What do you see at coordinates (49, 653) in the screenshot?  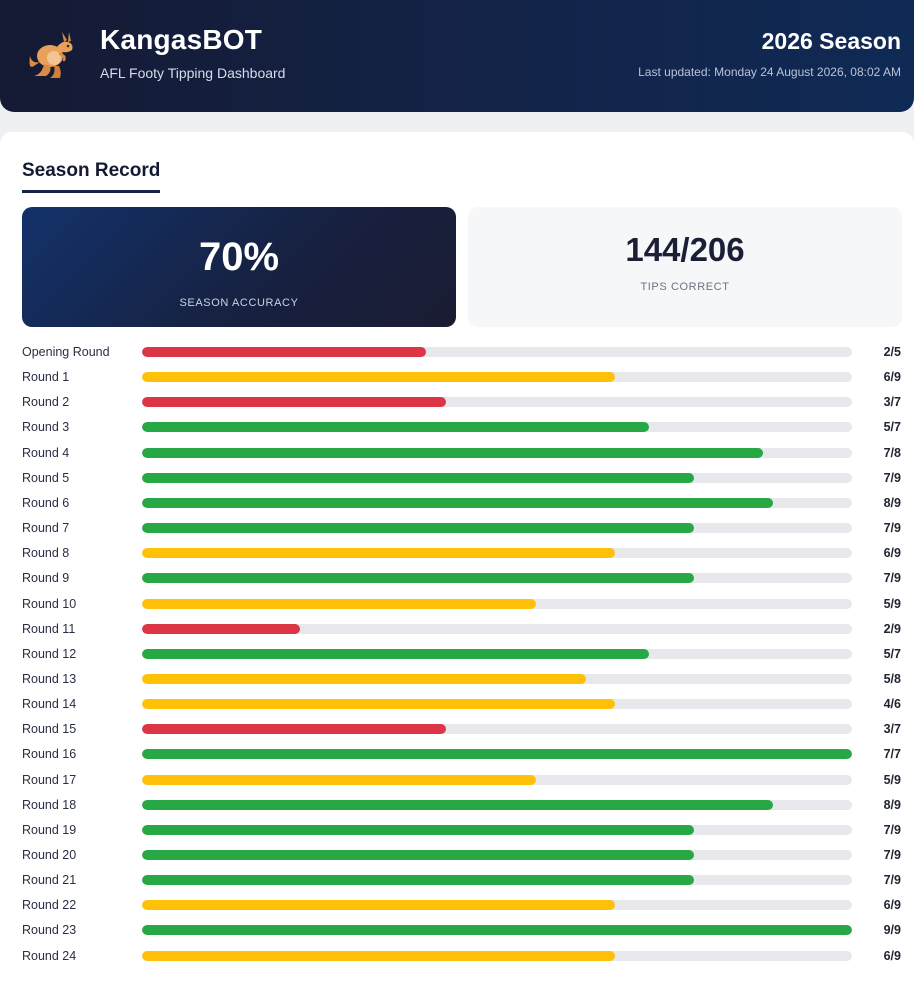 I see `round-label: Round 12` at bounding box center [49, 653].